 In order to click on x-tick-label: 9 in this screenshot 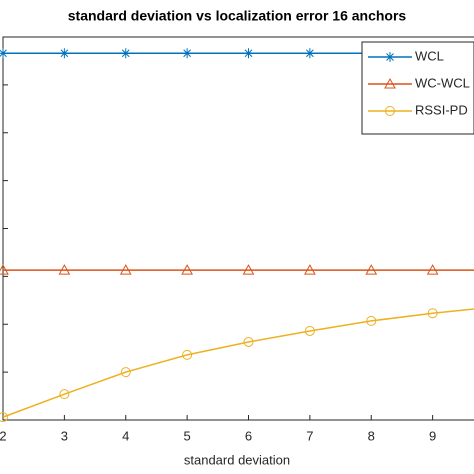, I will do `click(432, 435)`.